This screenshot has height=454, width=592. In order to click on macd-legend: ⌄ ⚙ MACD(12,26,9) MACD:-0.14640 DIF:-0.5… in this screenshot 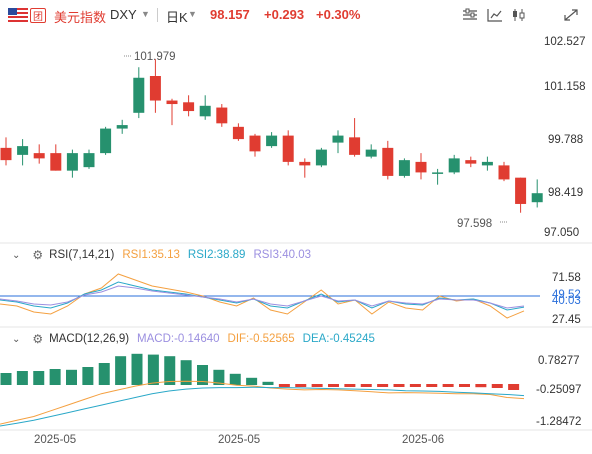, I will do `click(187, 339)`.